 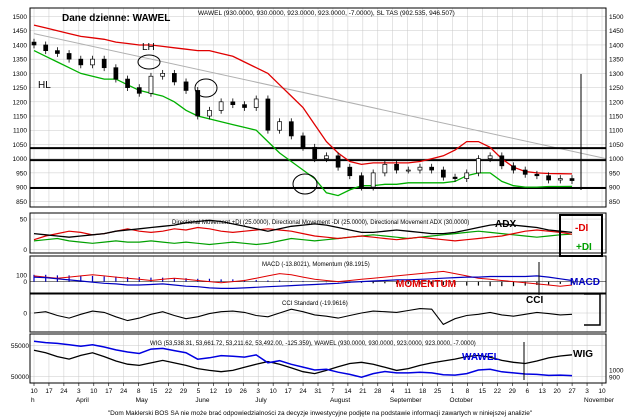 I want to click on x-tick-label: 14, so click(x=348, y=391).